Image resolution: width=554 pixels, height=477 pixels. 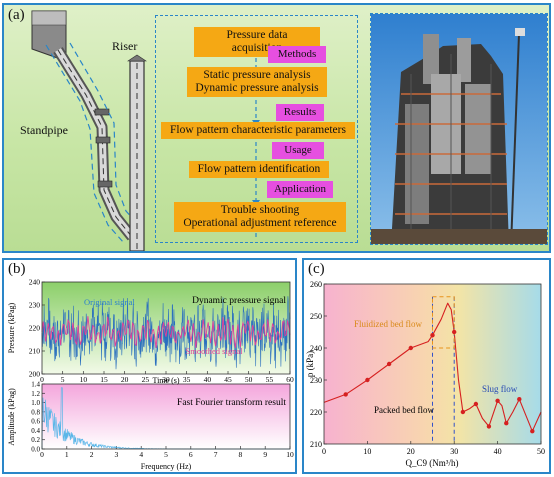 What do you see at coordinates (290, 379) in the screenshot?
I see `top-xtick-label: 60` at bounding box center [290, 379].